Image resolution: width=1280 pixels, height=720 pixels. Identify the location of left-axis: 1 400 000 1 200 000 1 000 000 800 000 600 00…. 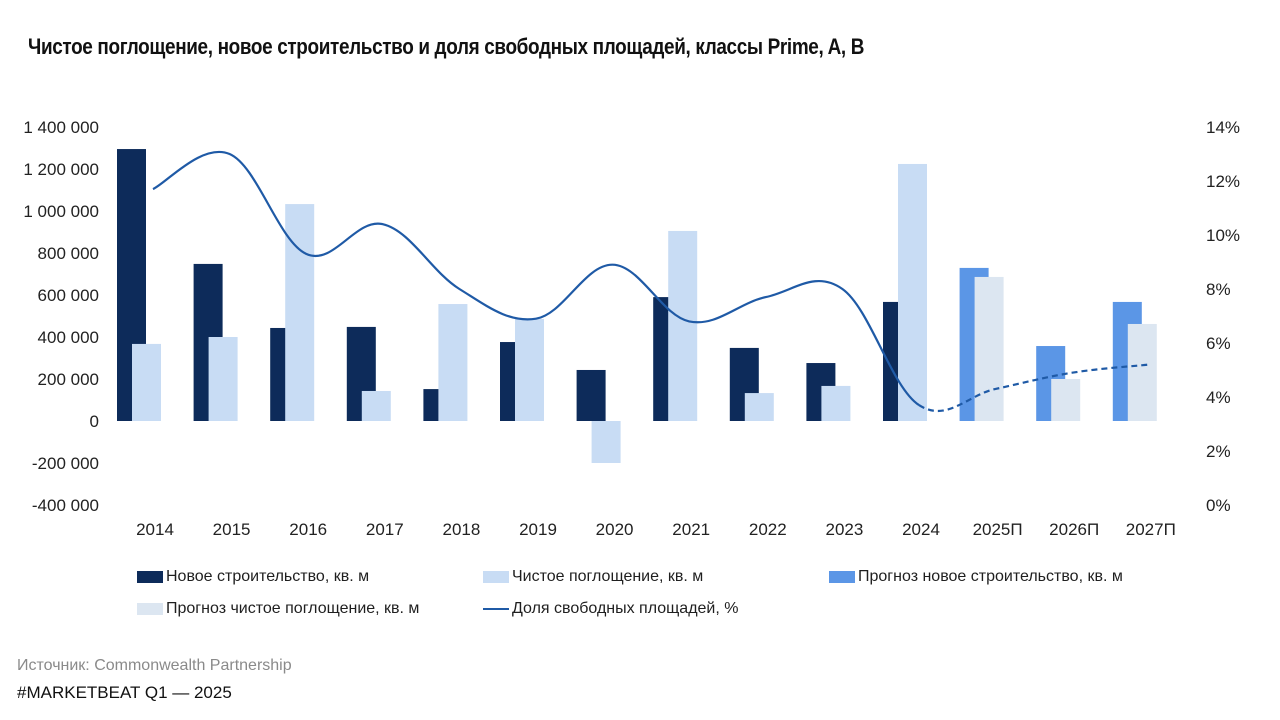
(61, 316).